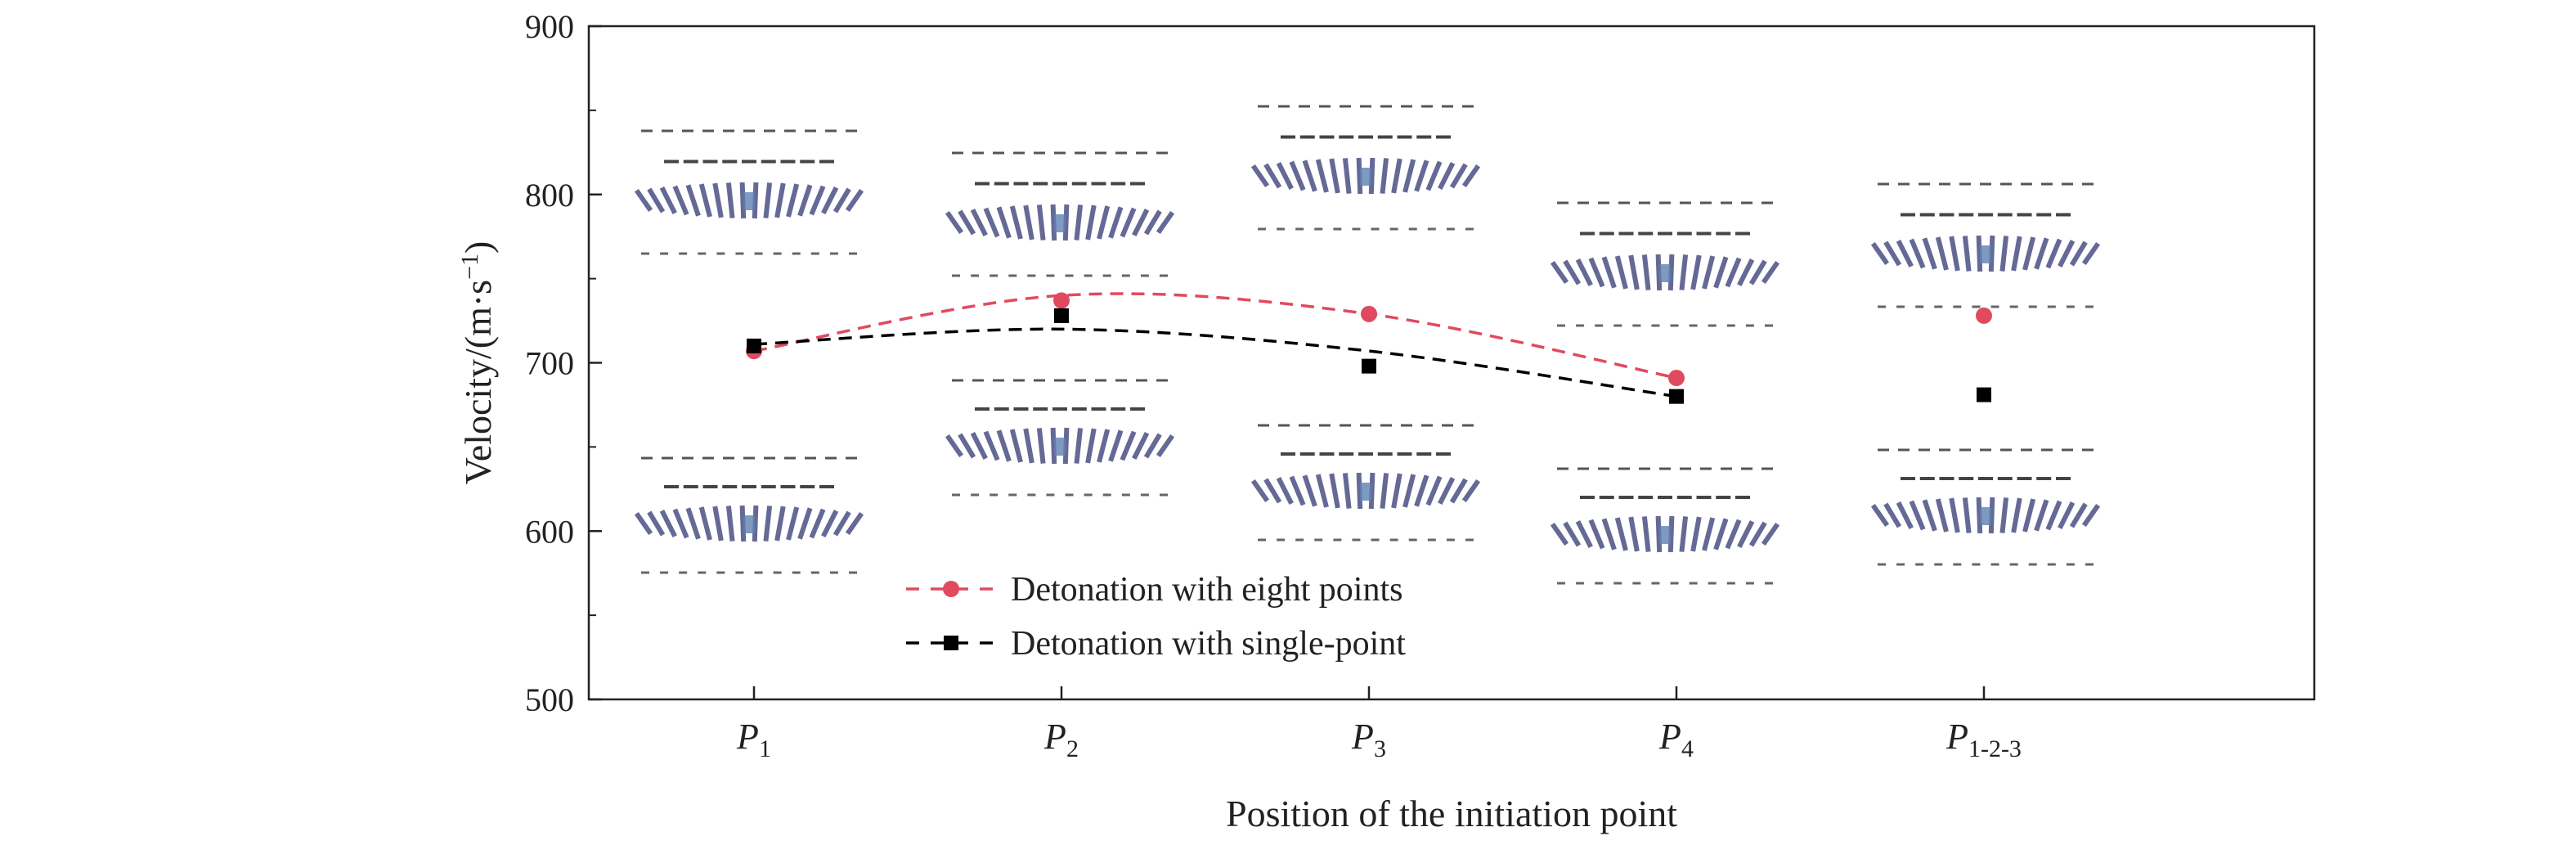 This screenshot has width=2576, height=845. Describe the element at coordinates (1061, 739) in the screenshot. I see `x-tick-label: P2` at that location.